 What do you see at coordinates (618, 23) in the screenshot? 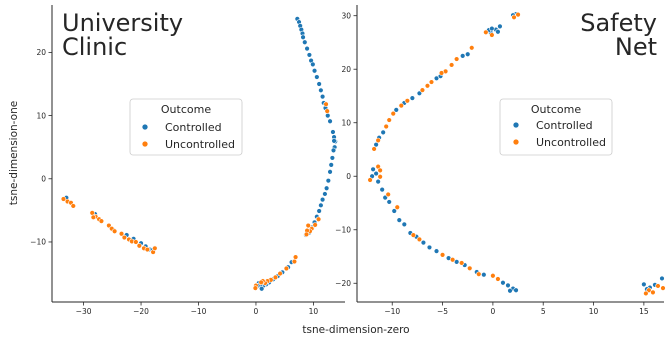
I see `panel-title-line-1: Safety` at bounding box center [618, 23].